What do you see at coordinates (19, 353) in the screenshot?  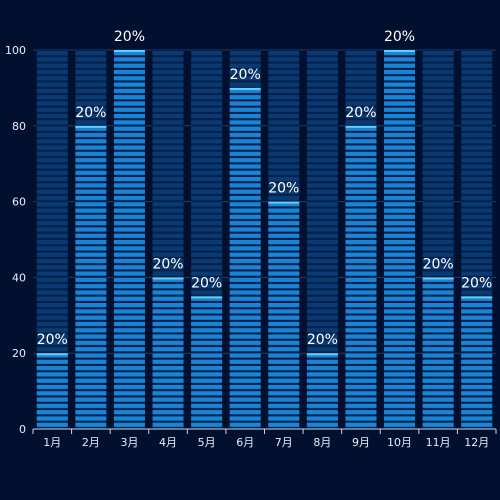 I see `y-tick-label: 20` at bounding box center [19, 353].